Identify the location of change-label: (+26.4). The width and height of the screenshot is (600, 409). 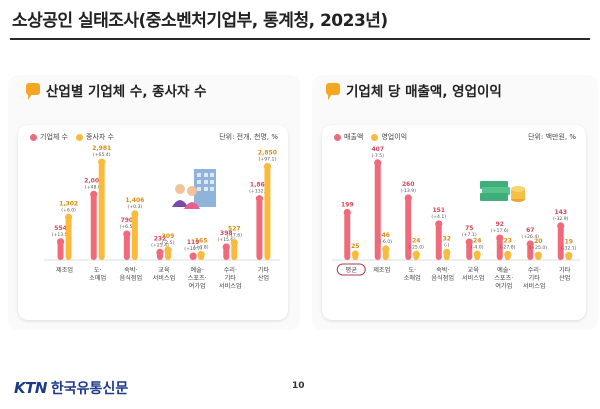
(530, 237).